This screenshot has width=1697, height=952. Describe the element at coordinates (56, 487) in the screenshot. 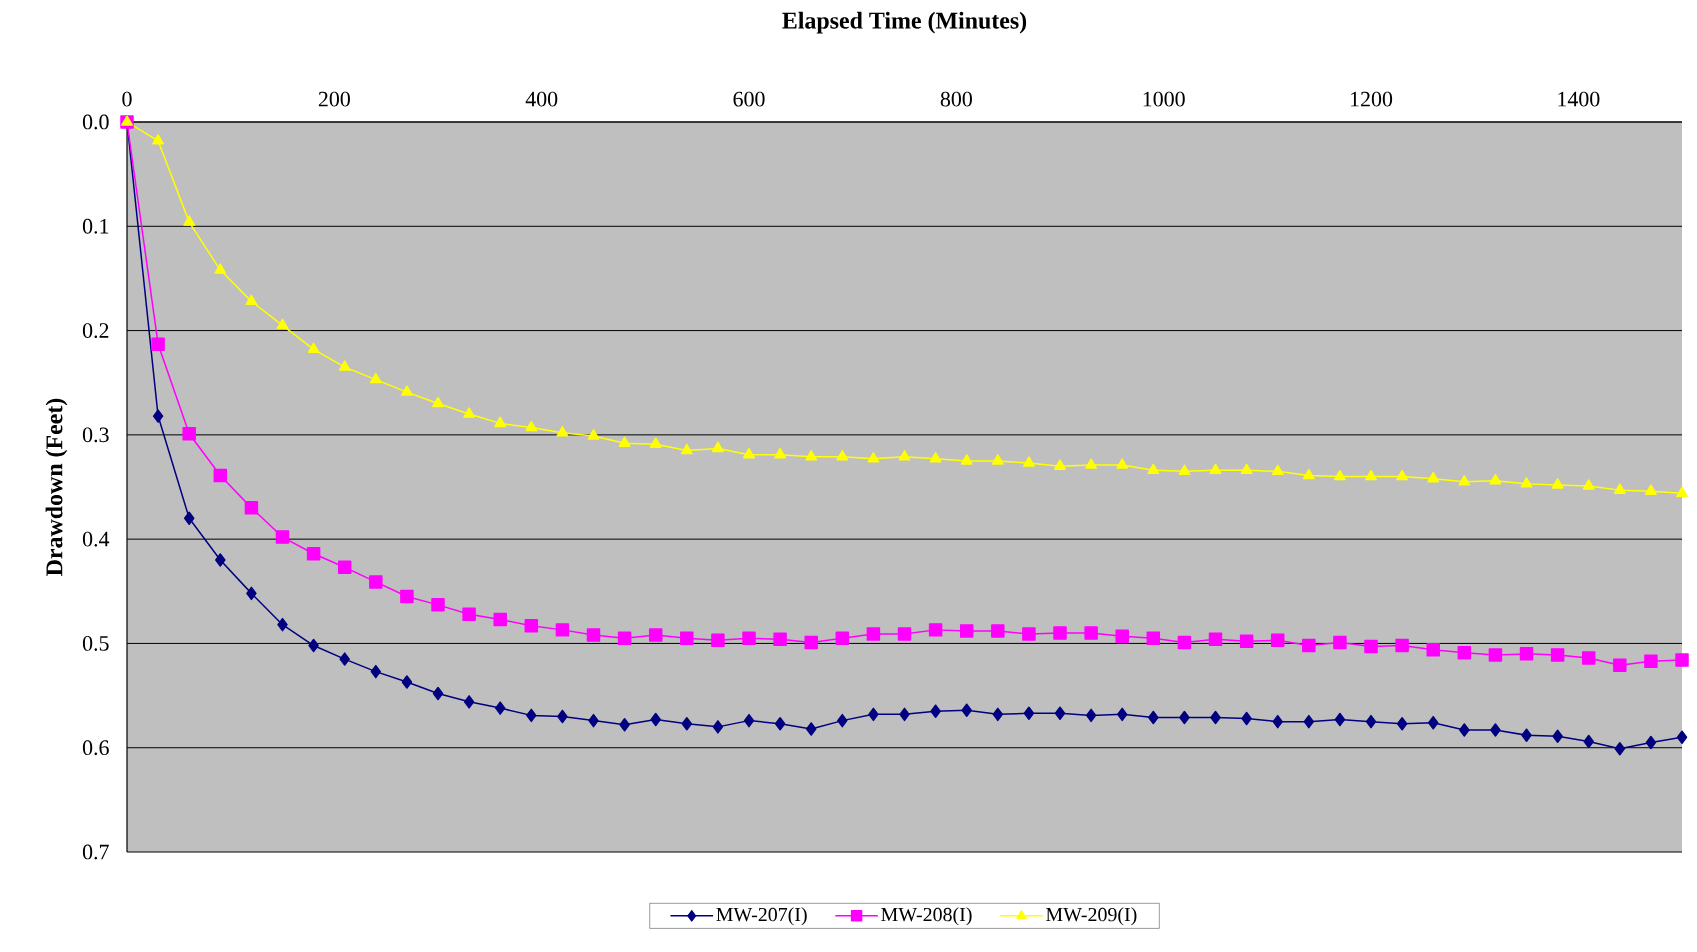

I see `y-axis-title: Drawdown (Feet)` at that location.